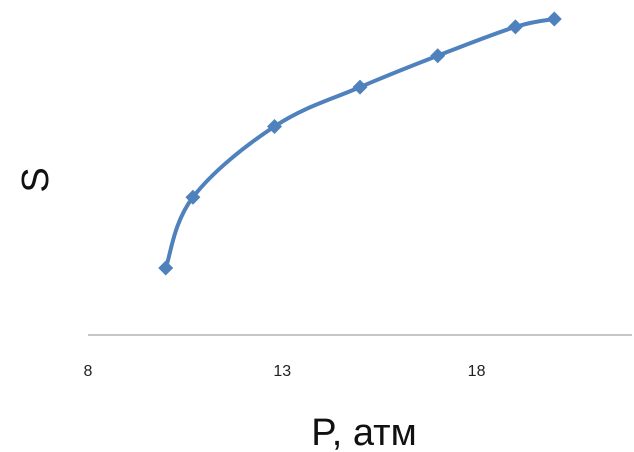  Describe the element at coordinates (36, 179) in the screenshot. I see `y-axis-title: S` at that location.